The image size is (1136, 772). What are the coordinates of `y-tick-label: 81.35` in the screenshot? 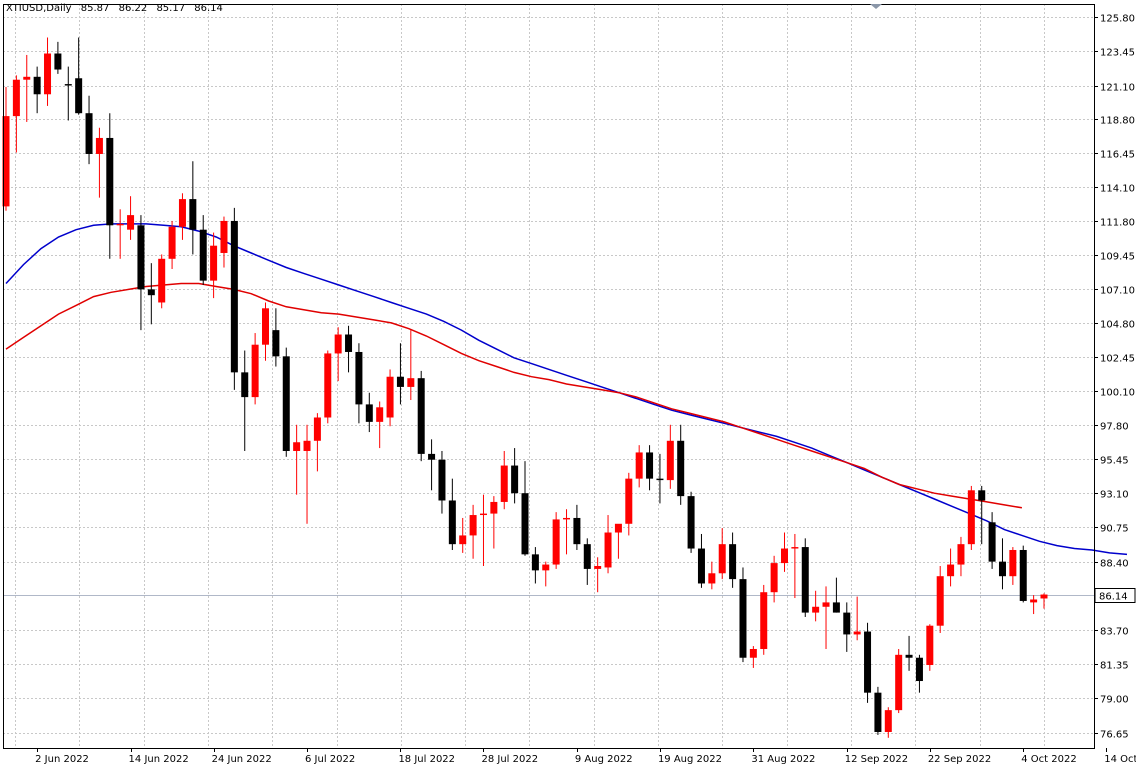 It's located at (1114, 666).